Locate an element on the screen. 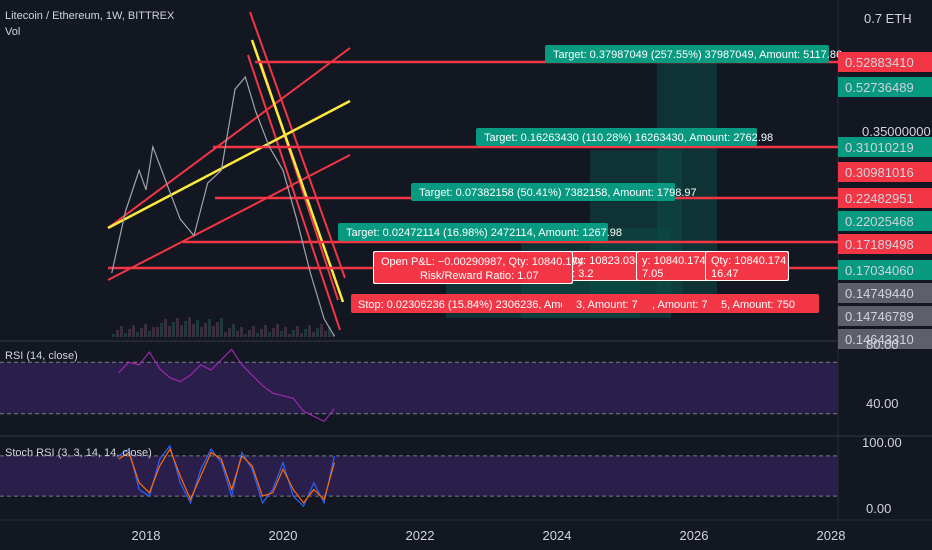  pnl-label: y: 10840.174 is located at coordinates (674, 261).